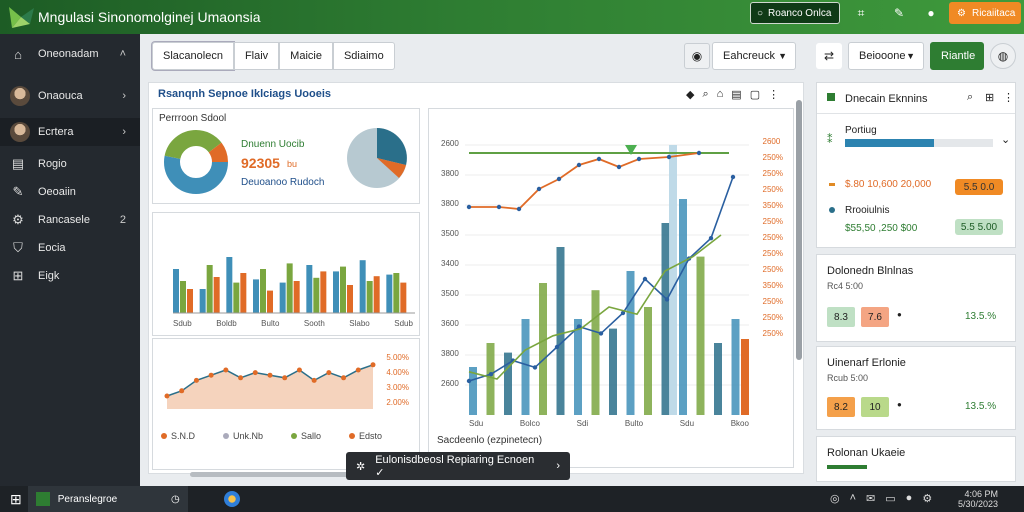 Image resolution: width=1024 pixels, height=512 pixels. I want to click on sort-icon: ⇄, so click(829, 56).